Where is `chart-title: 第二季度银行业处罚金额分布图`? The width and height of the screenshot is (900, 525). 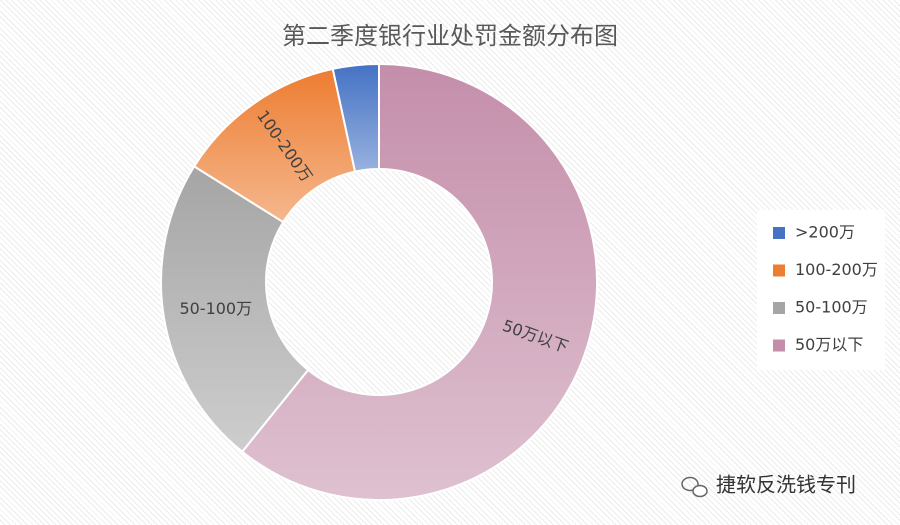
chart-title: 第二季度银行业处罚金额分布图 is located at coordinates (450, 36).